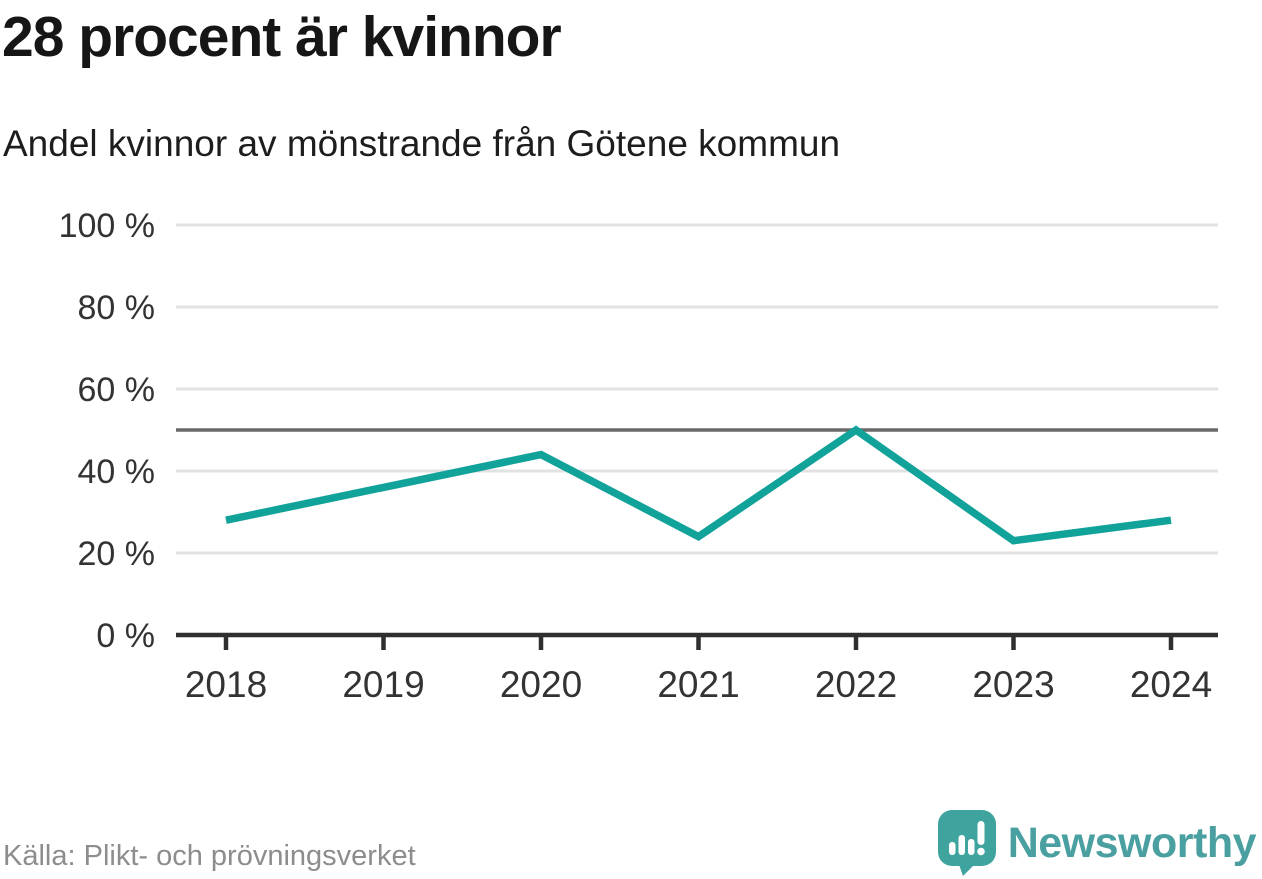 This screenshot has width=1262, height=879. What do you see at coordinates (980, 851) in the screenshot?
I see `exclamation-dot` at bounding box center [980, 851].